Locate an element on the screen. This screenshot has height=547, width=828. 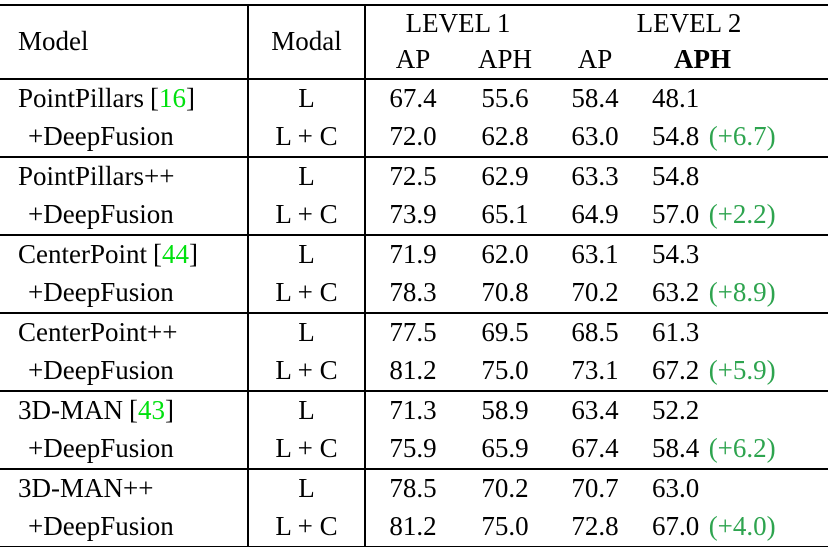
header-row-levels: Model Modal LEVEL 1 LEVEL 2 is located at coordinates (414, 42).